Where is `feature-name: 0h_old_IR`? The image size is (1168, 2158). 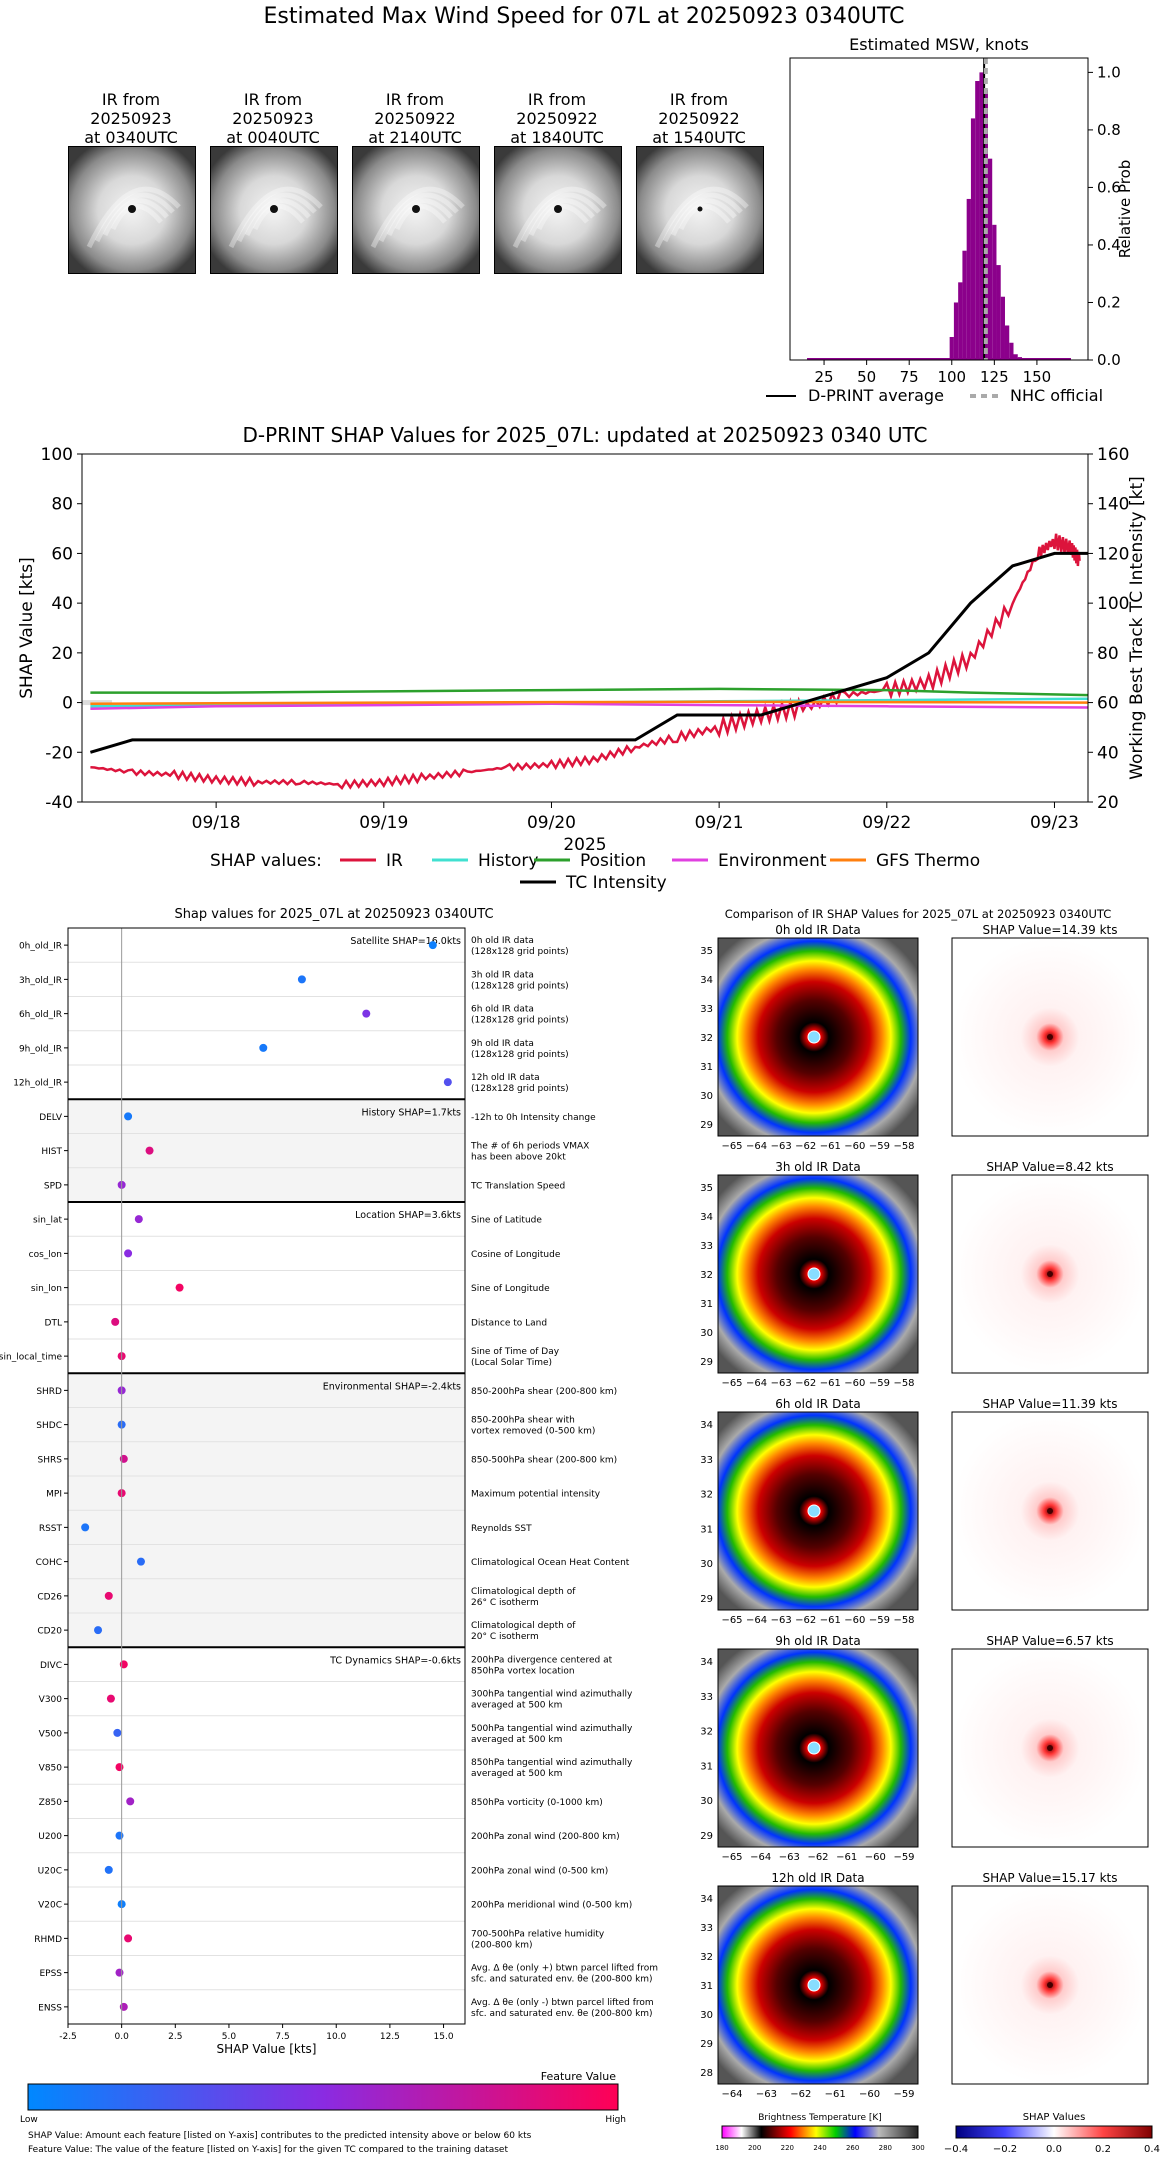
feature-name: 0h_old_IR is located at coordinates (40, 947).